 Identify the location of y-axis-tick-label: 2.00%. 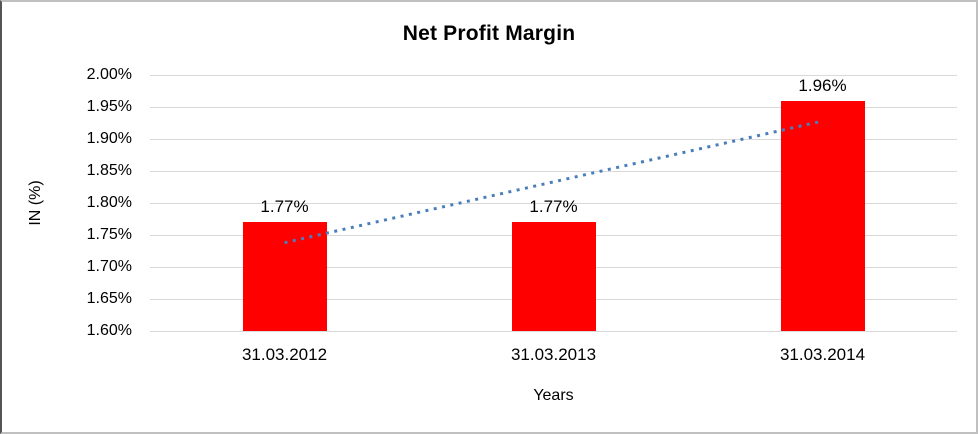
(109, 74).